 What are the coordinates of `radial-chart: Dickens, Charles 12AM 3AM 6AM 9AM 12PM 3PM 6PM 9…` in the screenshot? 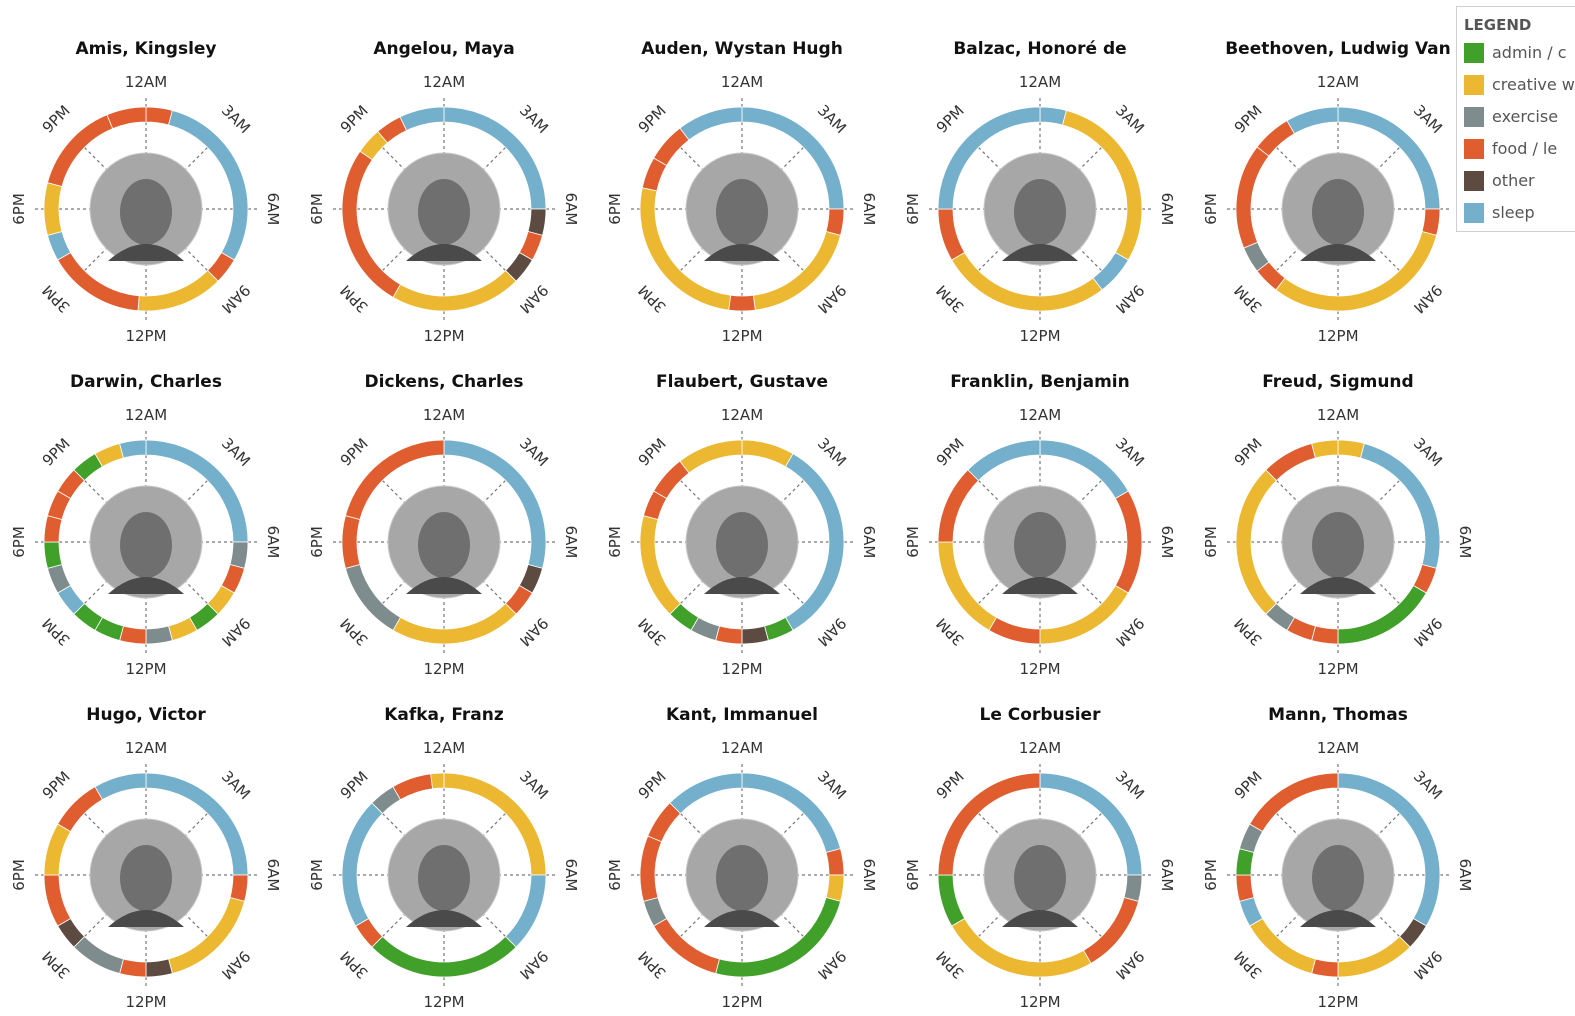 It's located at (444, 525).